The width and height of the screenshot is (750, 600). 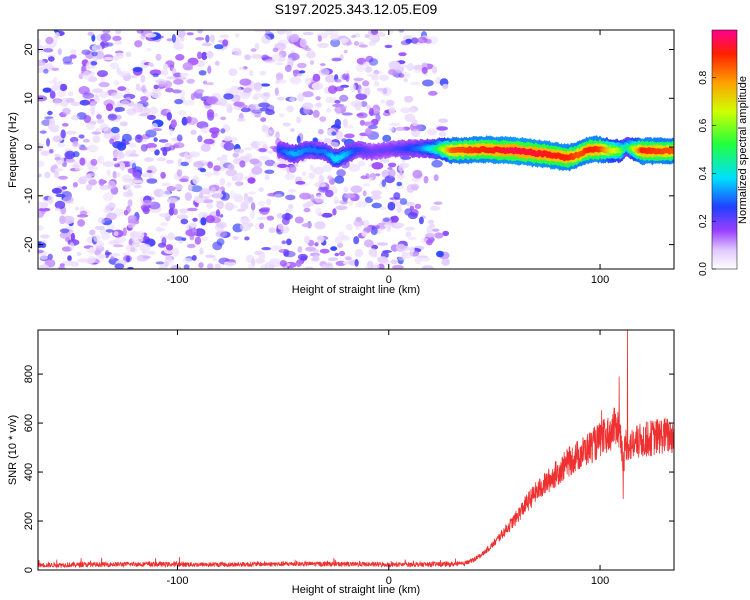 What do you see at coordinates (389, 581) in the screenshot?
I see `x-tick-label: 0` at bounding box center [389, 581].